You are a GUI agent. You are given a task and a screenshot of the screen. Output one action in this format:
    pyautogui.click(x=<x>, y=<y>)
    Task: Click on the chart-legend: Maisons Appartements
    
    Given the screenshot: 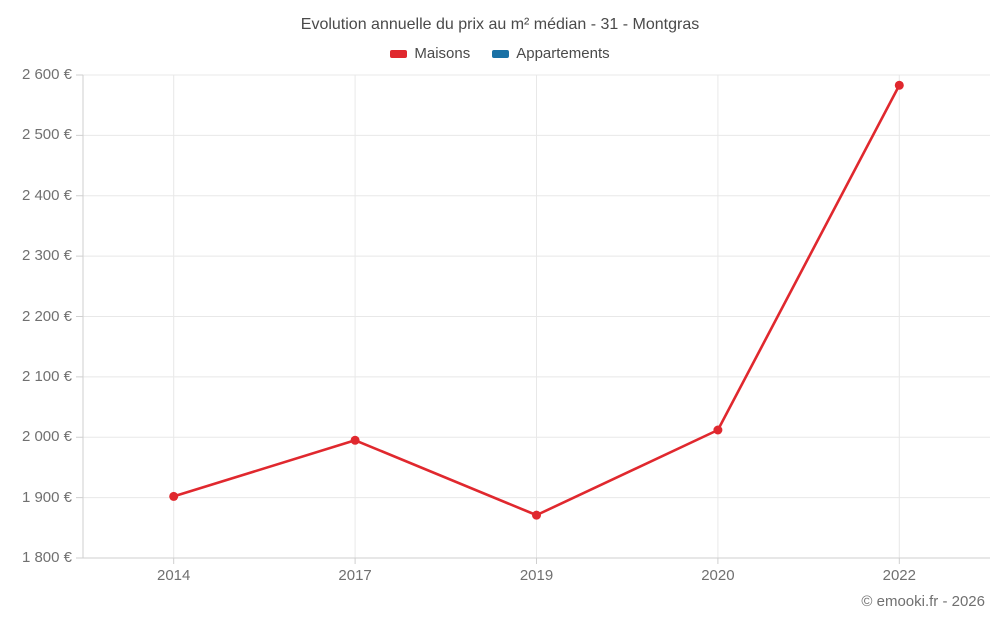 What is the action you would take?
    pyautogui.click(x=500, y=53)
    